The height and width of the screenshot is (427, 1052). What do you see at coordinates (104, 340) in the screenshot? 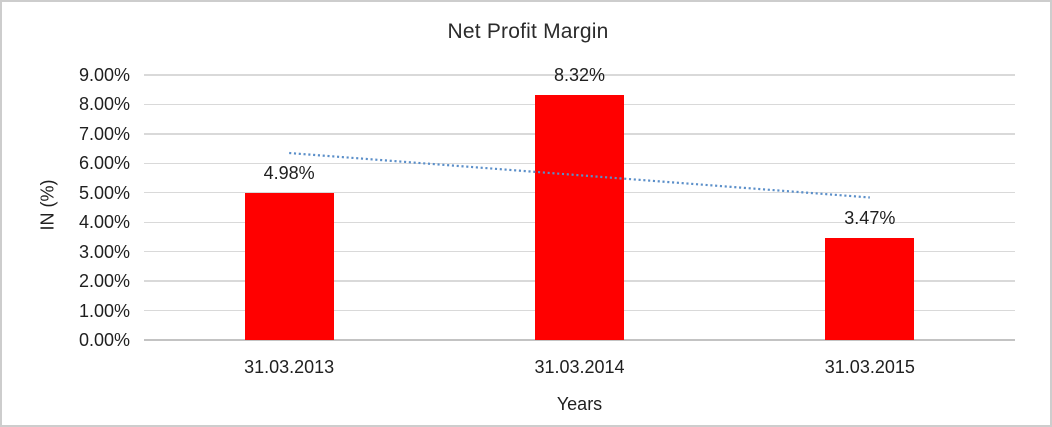
I see `y-tick-label: 0.00%` at bounding box center [104, 340].